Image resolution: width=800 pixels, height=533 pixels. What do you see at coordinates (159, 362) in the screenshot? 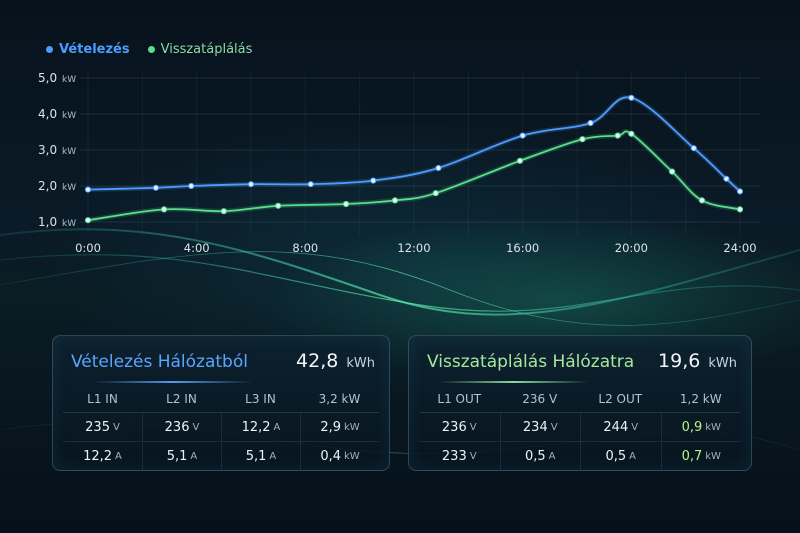
I see `import-panel-title: Vételezés Hálózatból` at bounding box center [159, 362].